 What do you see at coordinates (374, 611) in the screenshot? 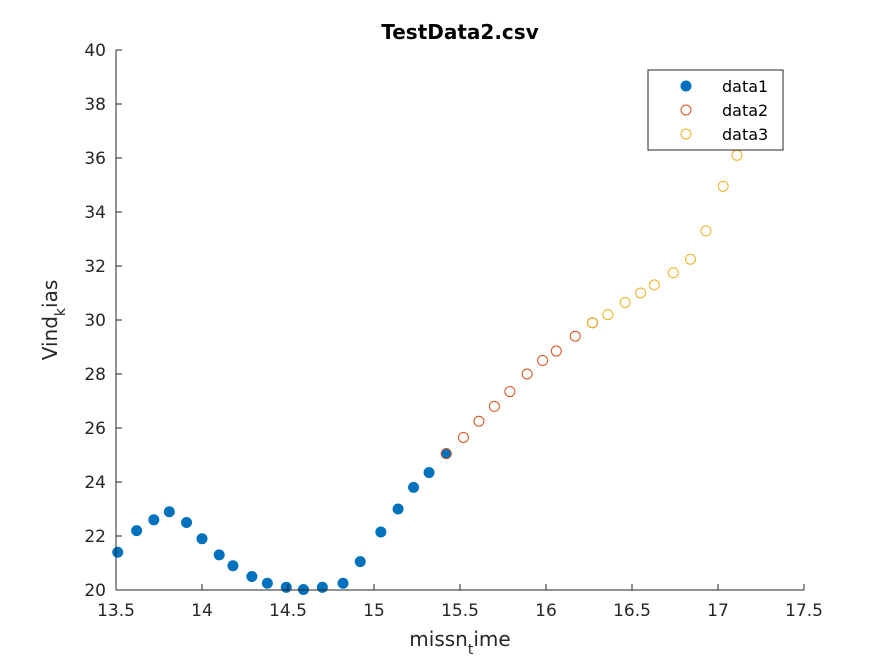
I see `x-tick-label: 15` at bounding box center [374, 611].